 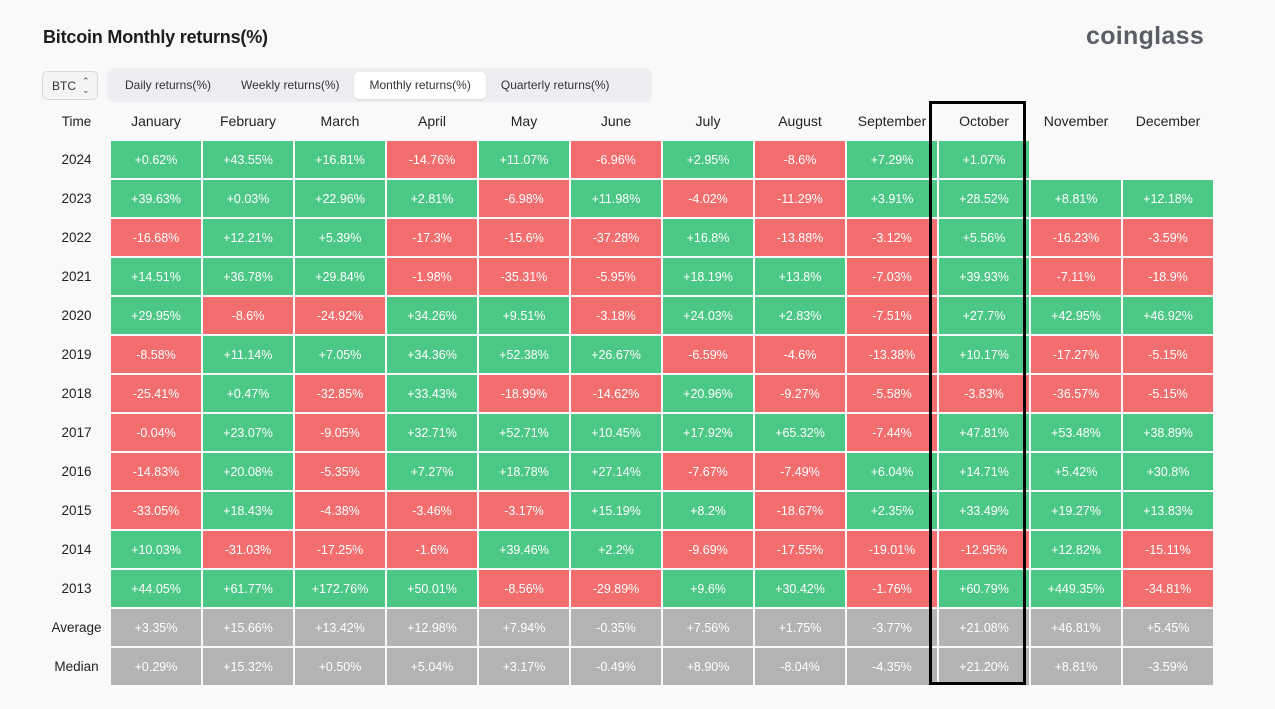 What do you see at coordinates (984, 276) in the screenshot?
I see `return-cell: +39.93%` at bounding box center [984, 276].